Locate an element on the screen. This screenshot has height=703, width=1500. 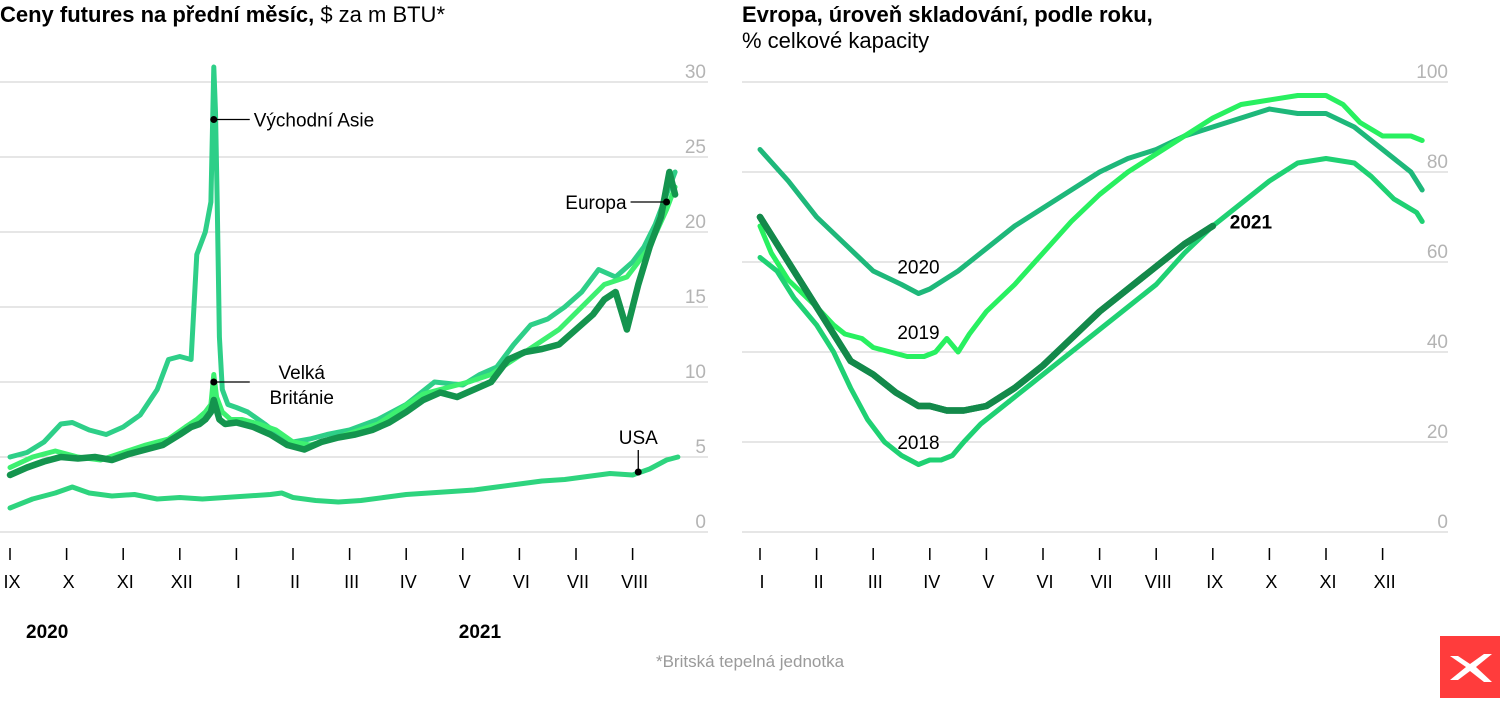
series-label: 2020 is located at coordinates (918, 268).